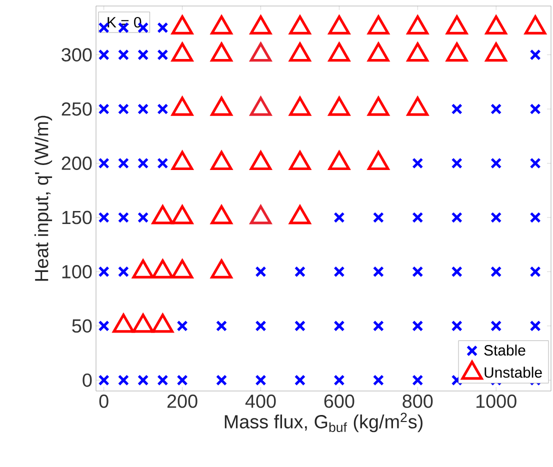 This screenshot has width=553, height=467. I want to click on y-tick-label: 200, so click(77, 163).